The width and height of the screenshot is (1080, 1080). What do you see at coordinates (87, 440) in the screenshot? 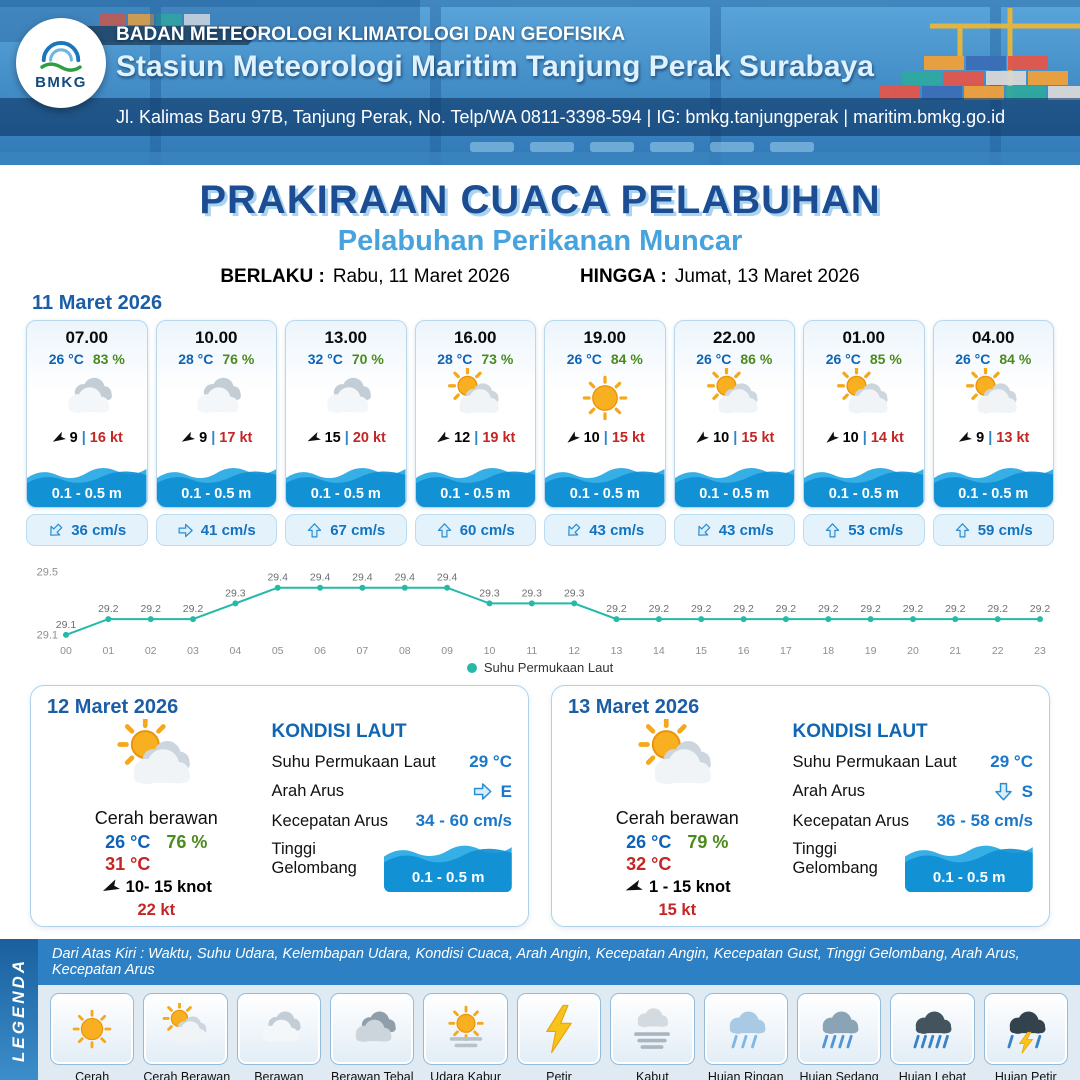
I see `wind-row: 9 | 16 kt` at bounding box center [87, 440].